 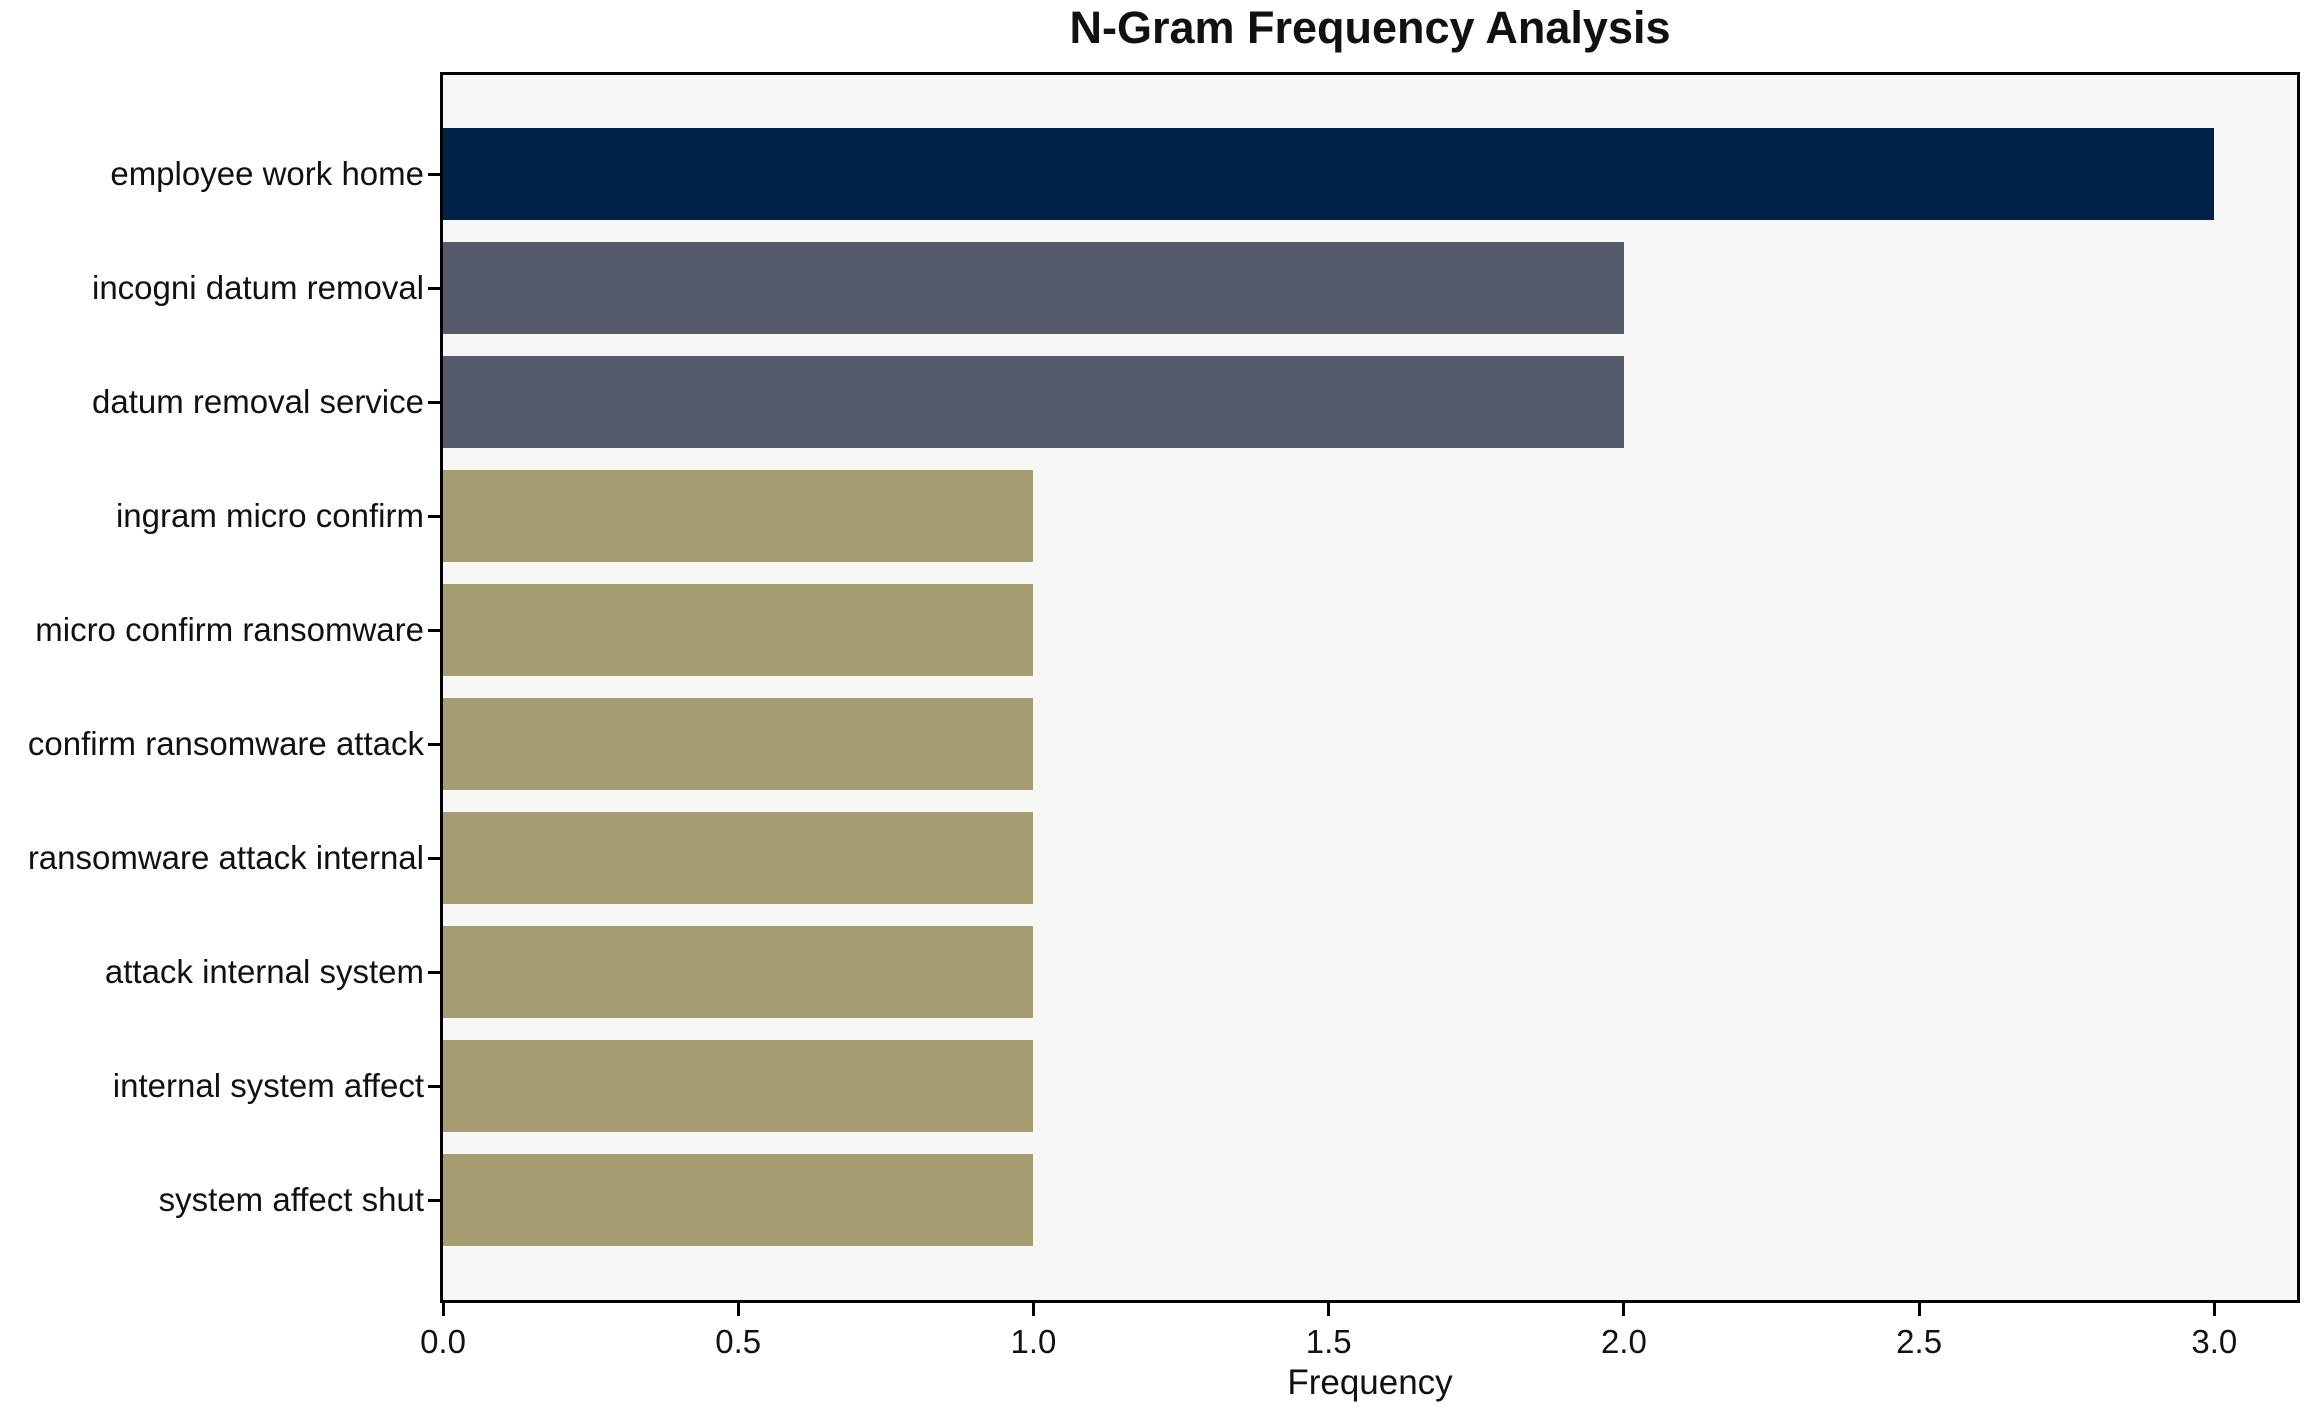 I want to click on y-tick-label: ransomware attack internal, so click(x=225, y=857).